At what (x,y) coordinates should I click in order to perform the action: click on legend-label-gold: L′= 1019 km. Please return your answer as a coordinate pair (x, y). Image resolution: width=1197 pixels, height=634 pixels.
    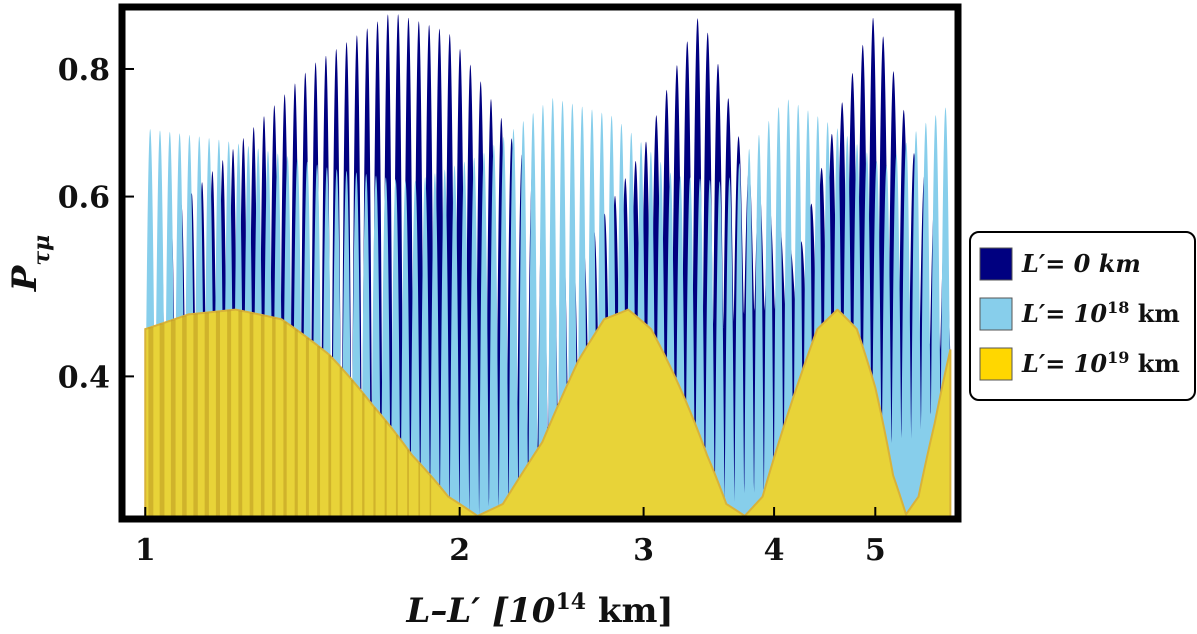
    Looking at the image, I should click on (1100, 363).